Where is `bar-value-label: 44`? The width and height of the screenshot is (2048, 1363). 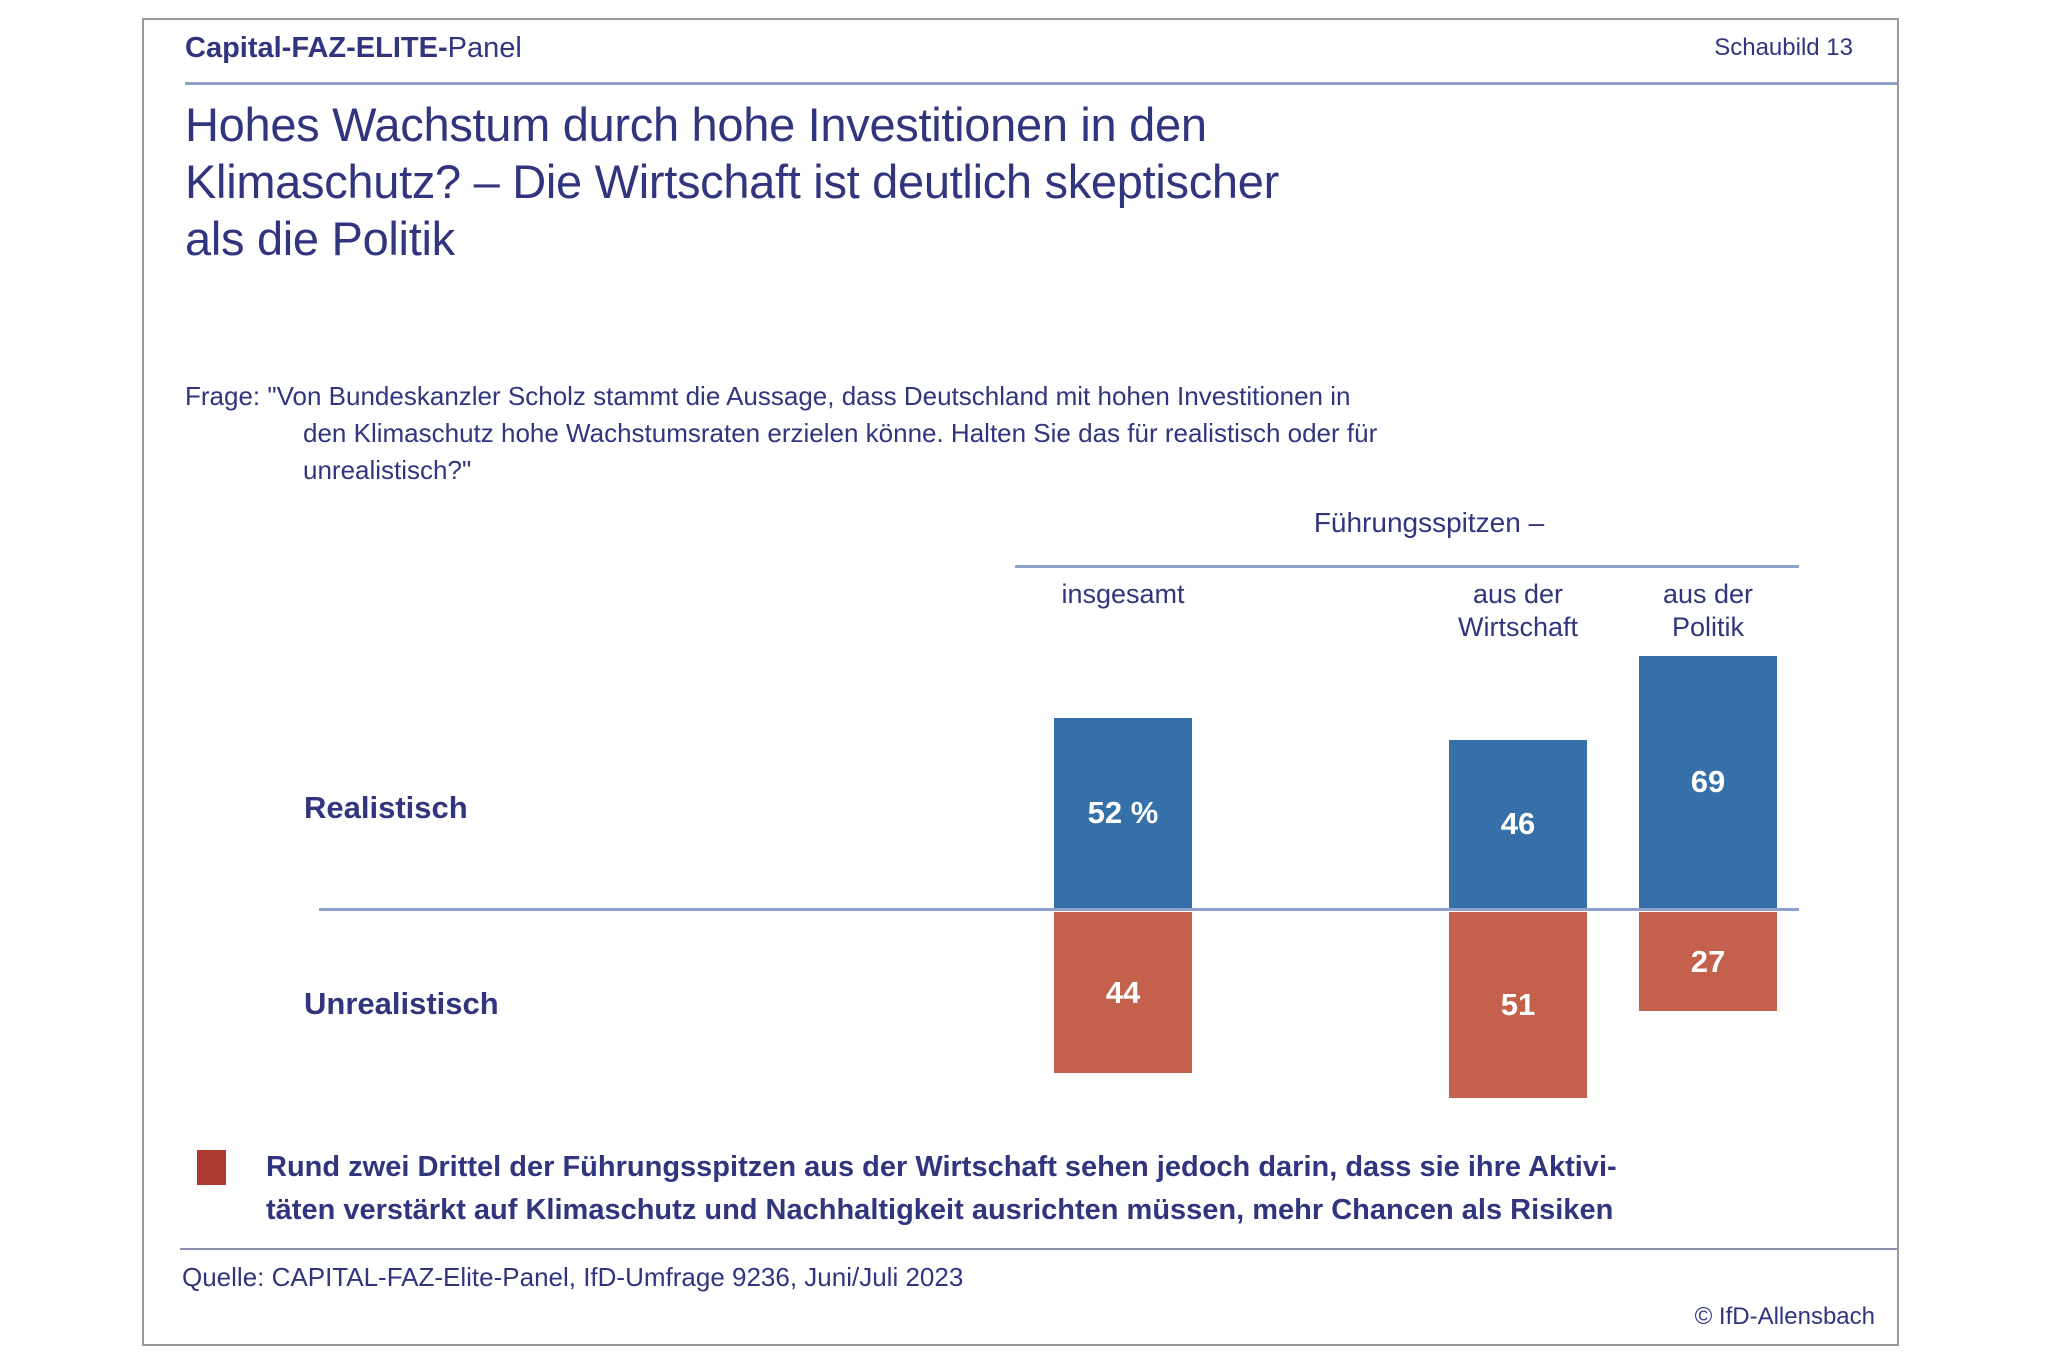
bar-value-label: 44 is located at coordinates (1123, 992).